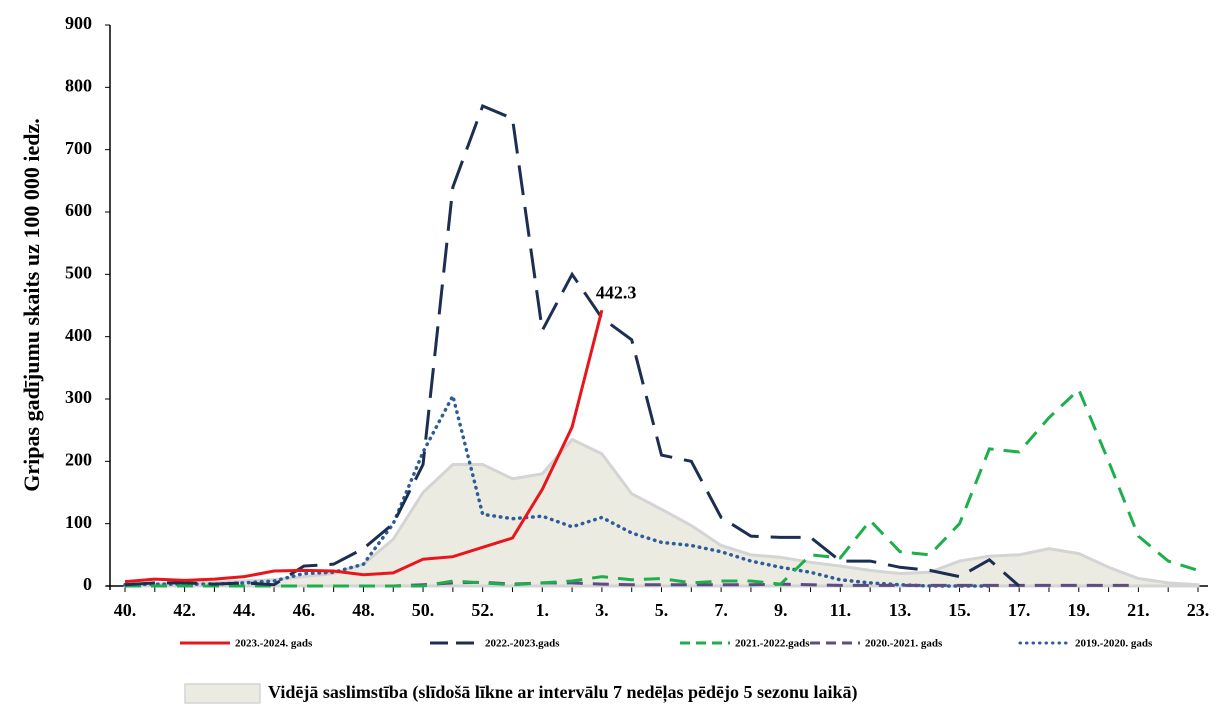 The image size is (1219, 707). I want to click on y-tick-label: 800, so click(78, 85).